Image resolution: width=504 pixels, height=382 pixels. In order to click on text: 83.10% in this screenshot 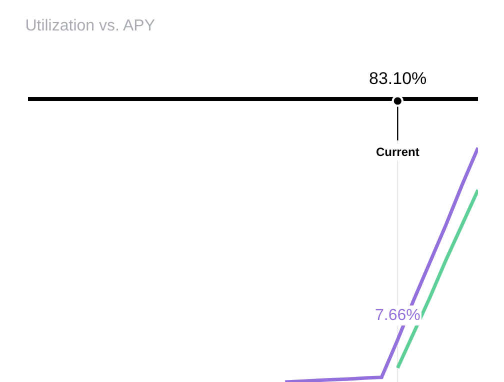, I will do `click(398, 78)`.